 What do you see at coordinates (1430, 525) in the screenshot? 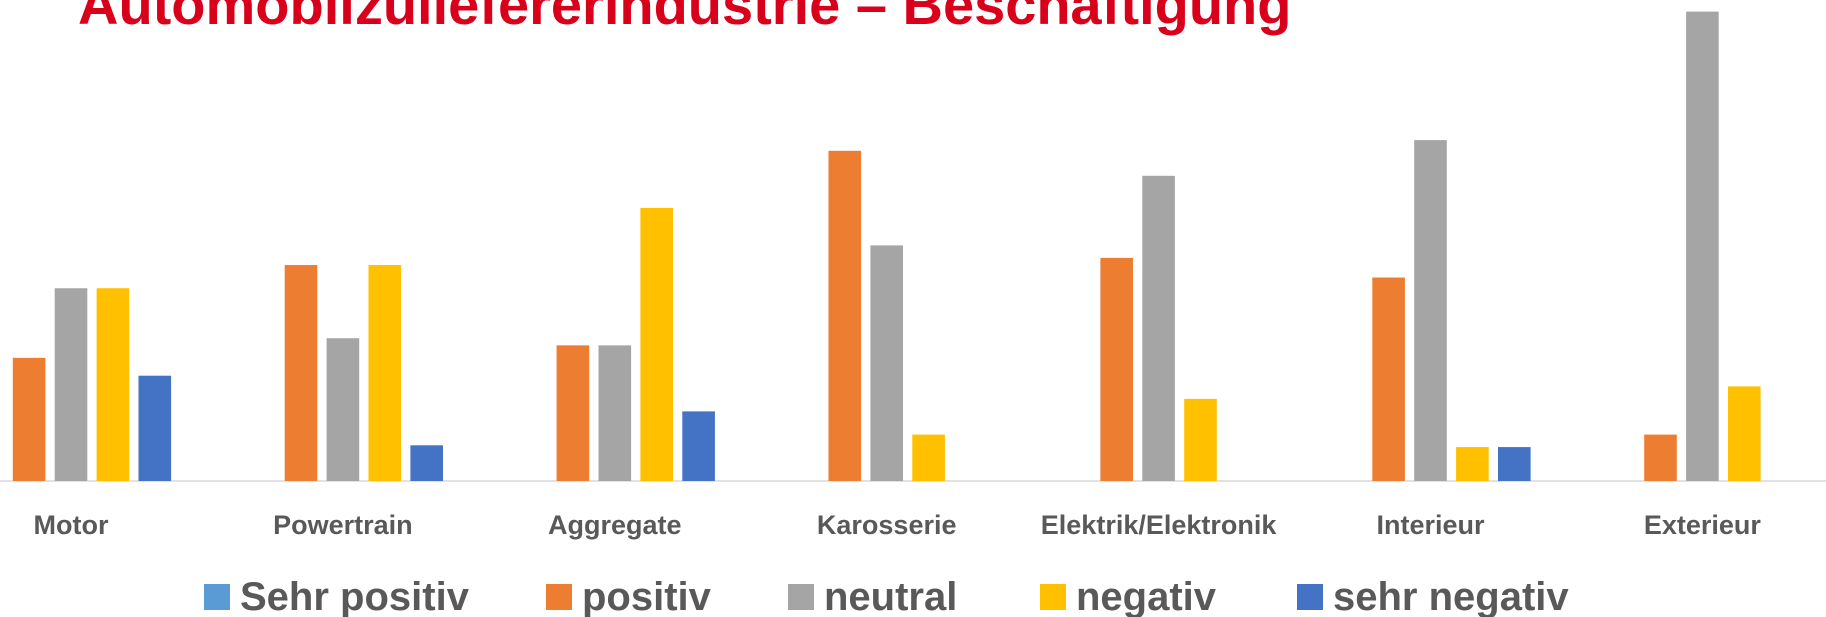
I see `x-tick-label: Interieur` at bounding box center [1430, 525].